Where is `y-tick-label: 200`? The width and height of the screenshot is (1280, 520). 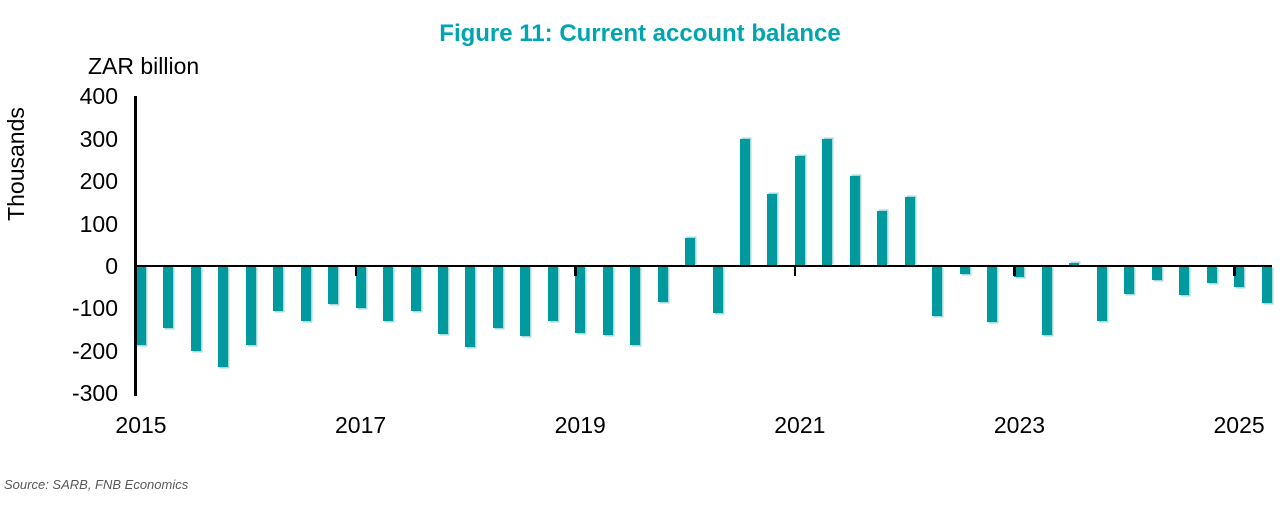 y-tick-label: 200 is located at coordinates (98, 181).